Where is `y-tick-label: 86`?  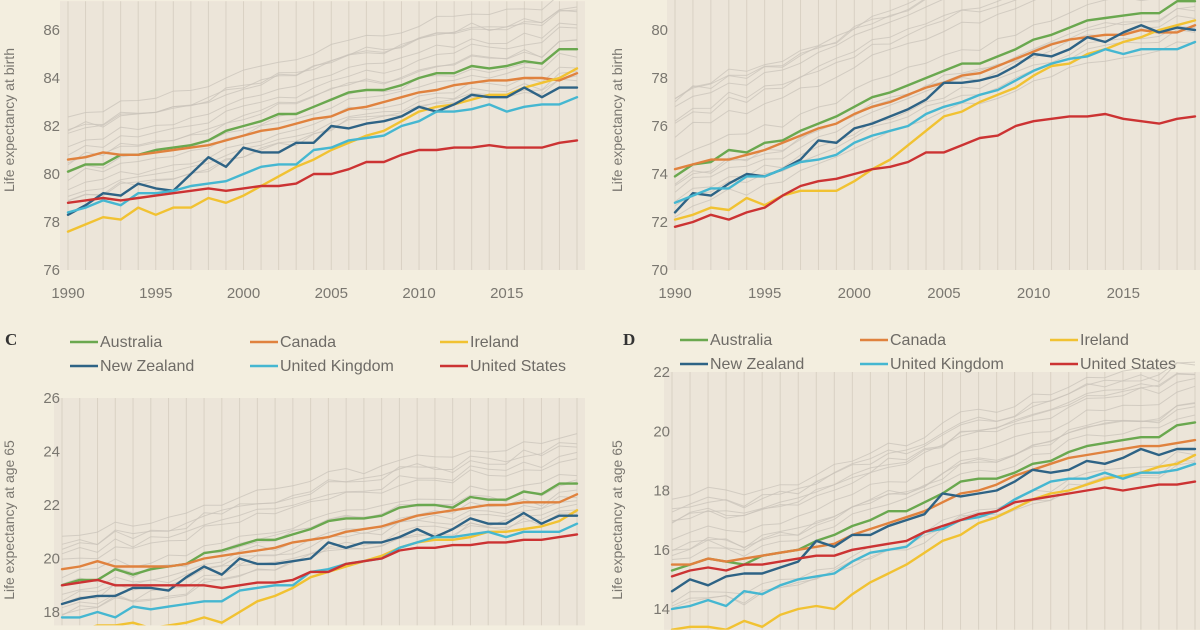
y-tick-label: 86 is located at coordinates (51, 30).